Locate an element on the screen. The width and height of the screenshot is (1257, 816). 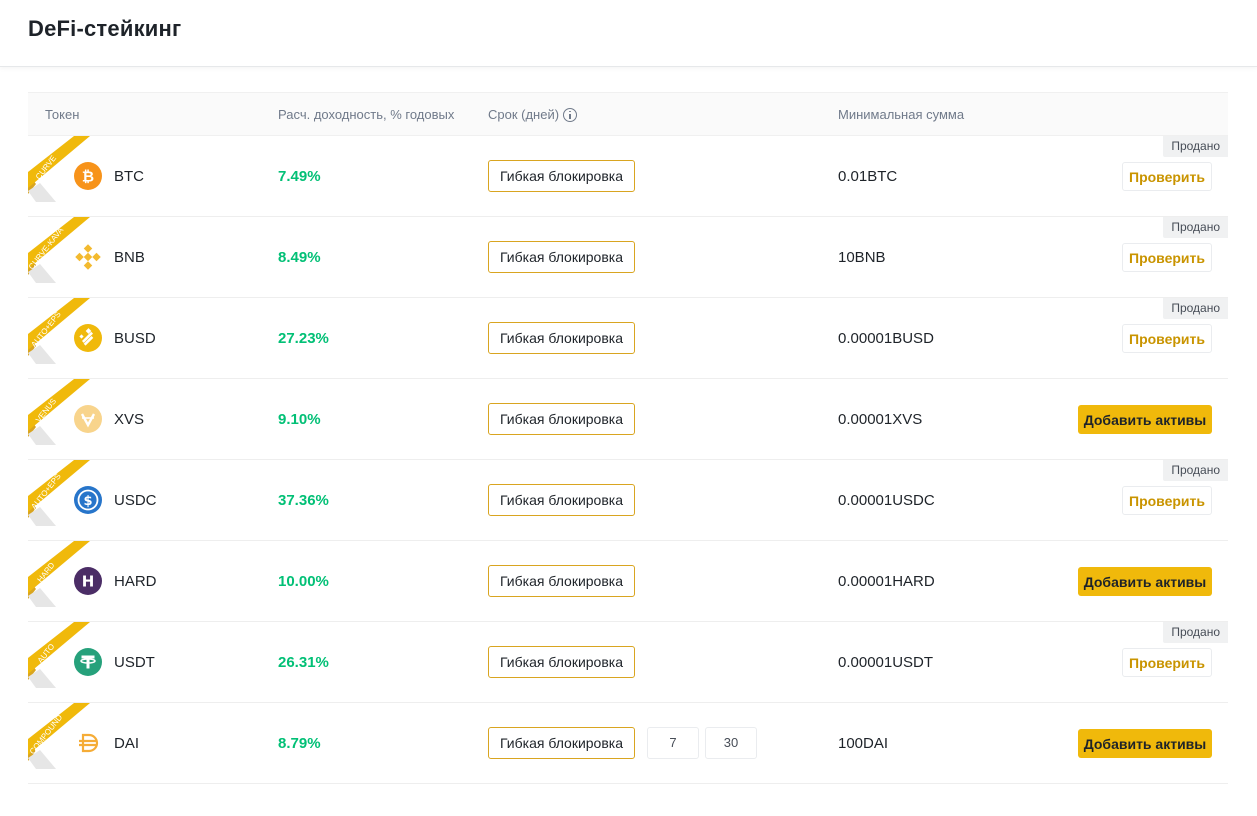
token-name: BUSD is located at coordinates (135, 338).